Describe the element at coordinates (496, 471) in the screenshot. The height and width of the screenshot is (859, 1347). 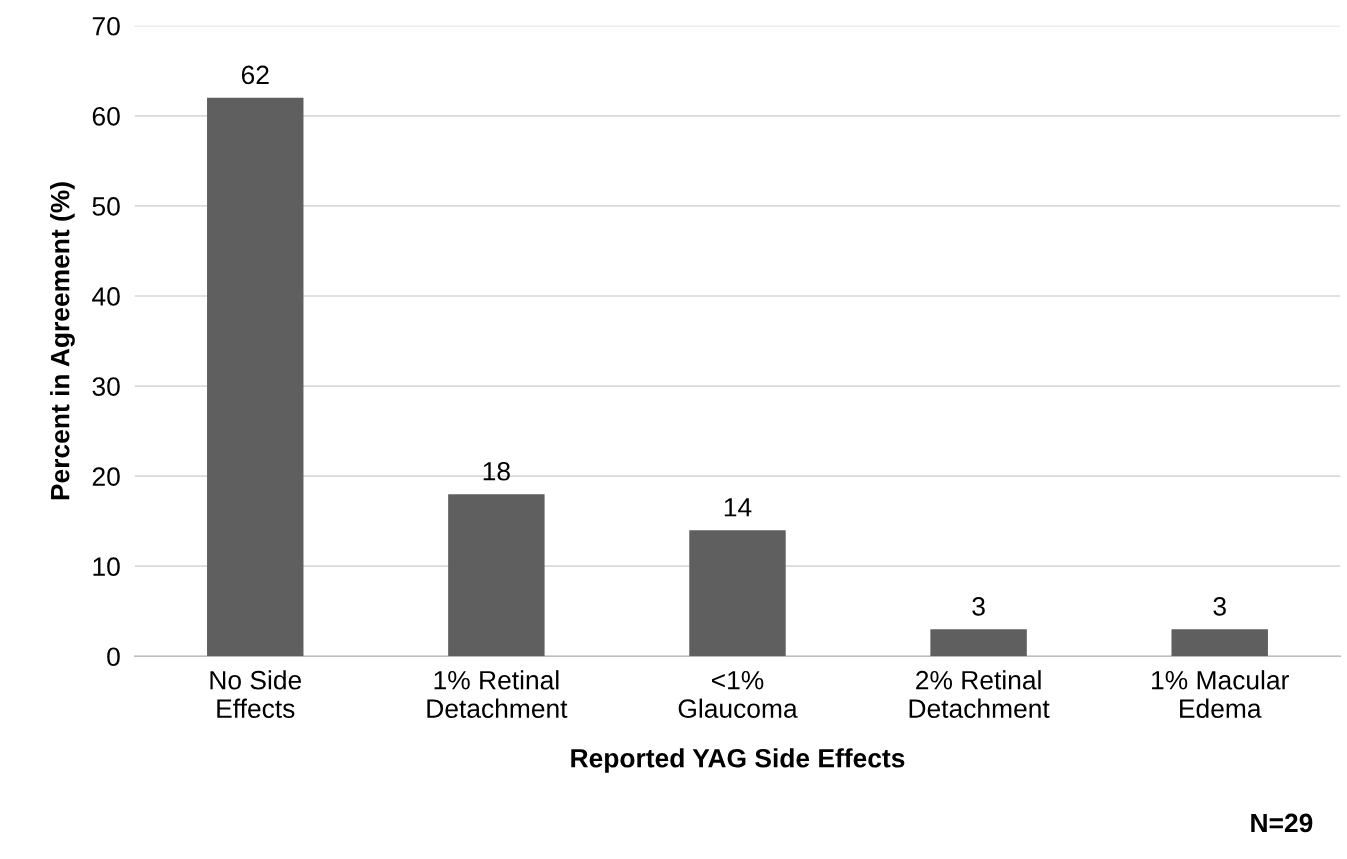
I see `data-label: 18` at that location.